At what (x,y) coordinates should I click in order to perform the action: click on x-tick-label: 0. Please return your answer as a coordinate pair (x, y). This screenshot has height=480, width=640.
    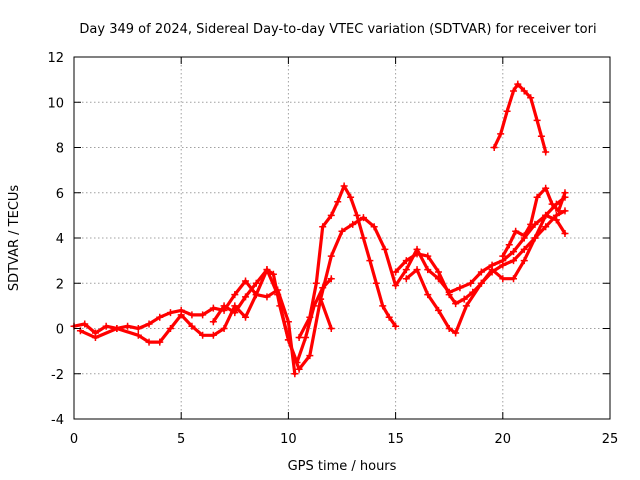
    Looking at the image, I should click on (74, 439).